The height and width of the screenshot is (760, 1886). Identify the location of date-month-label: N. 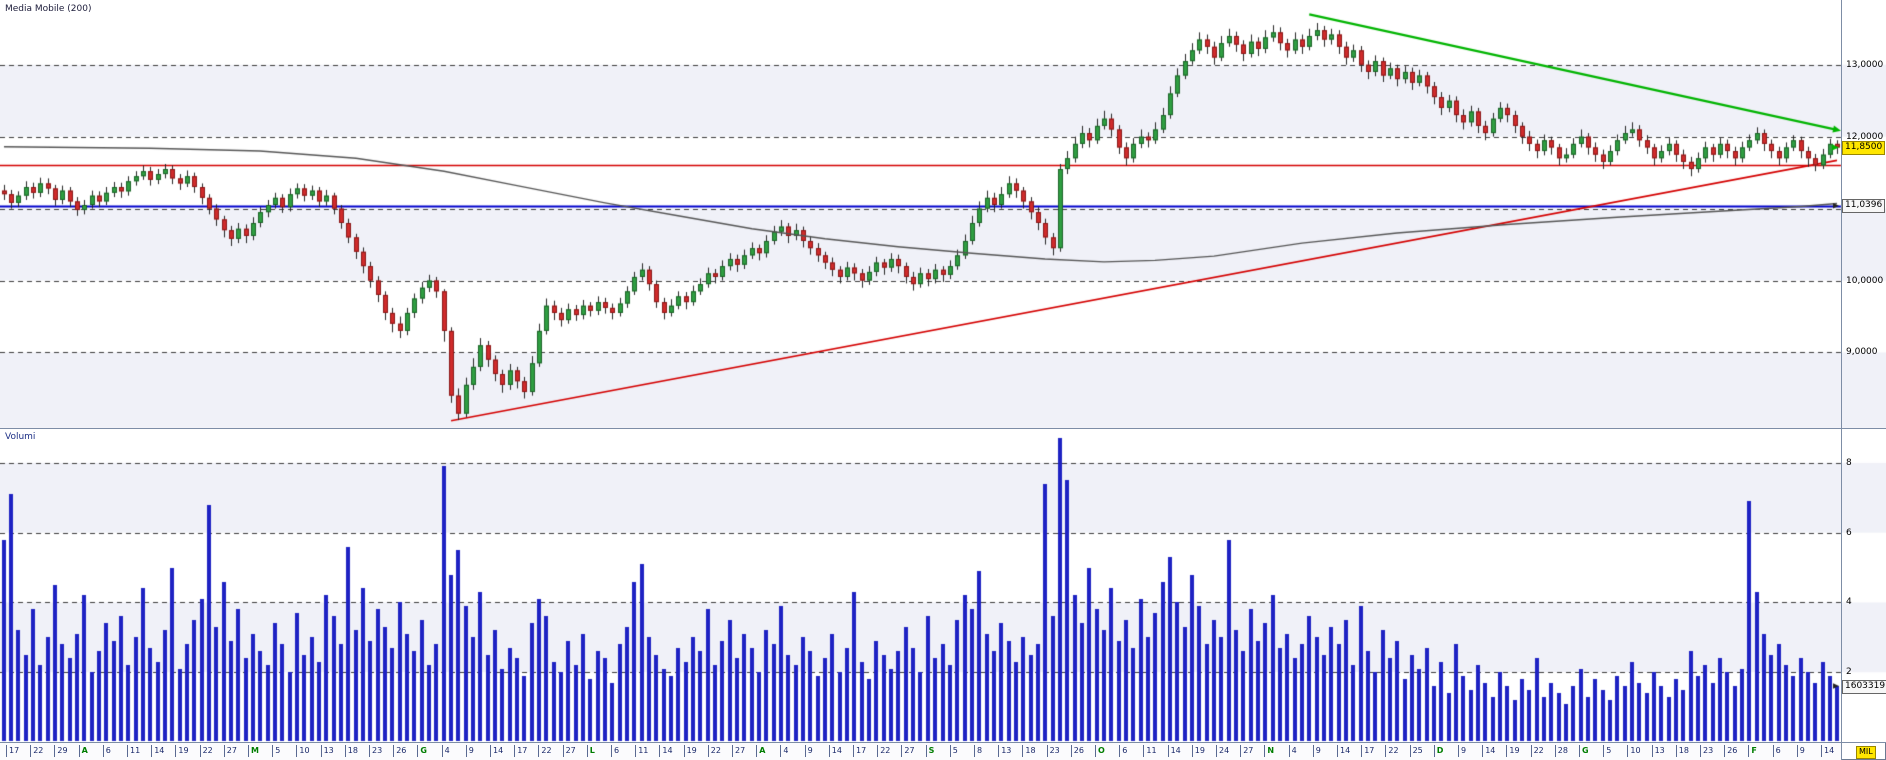
(1269, 751).